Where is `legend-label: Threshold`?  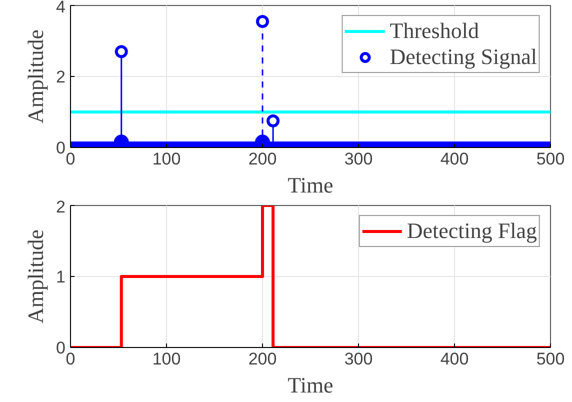 legend-label: Threshold is located at coordinates (434, 31).